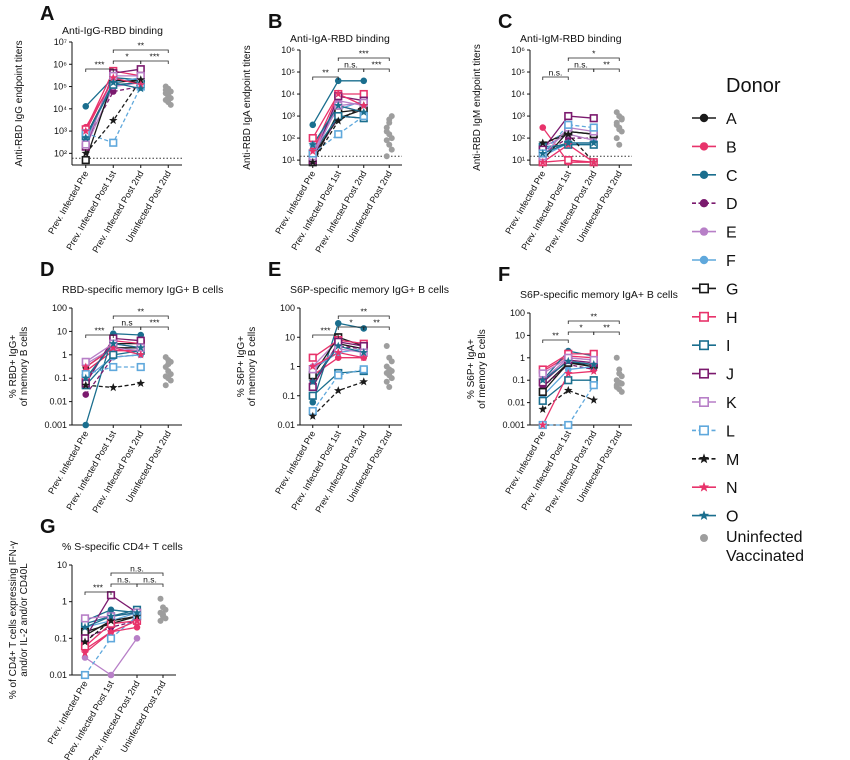  Describe the element at coordinates (728, 346) in the screenshot. I see `legend-label: I` at that location.